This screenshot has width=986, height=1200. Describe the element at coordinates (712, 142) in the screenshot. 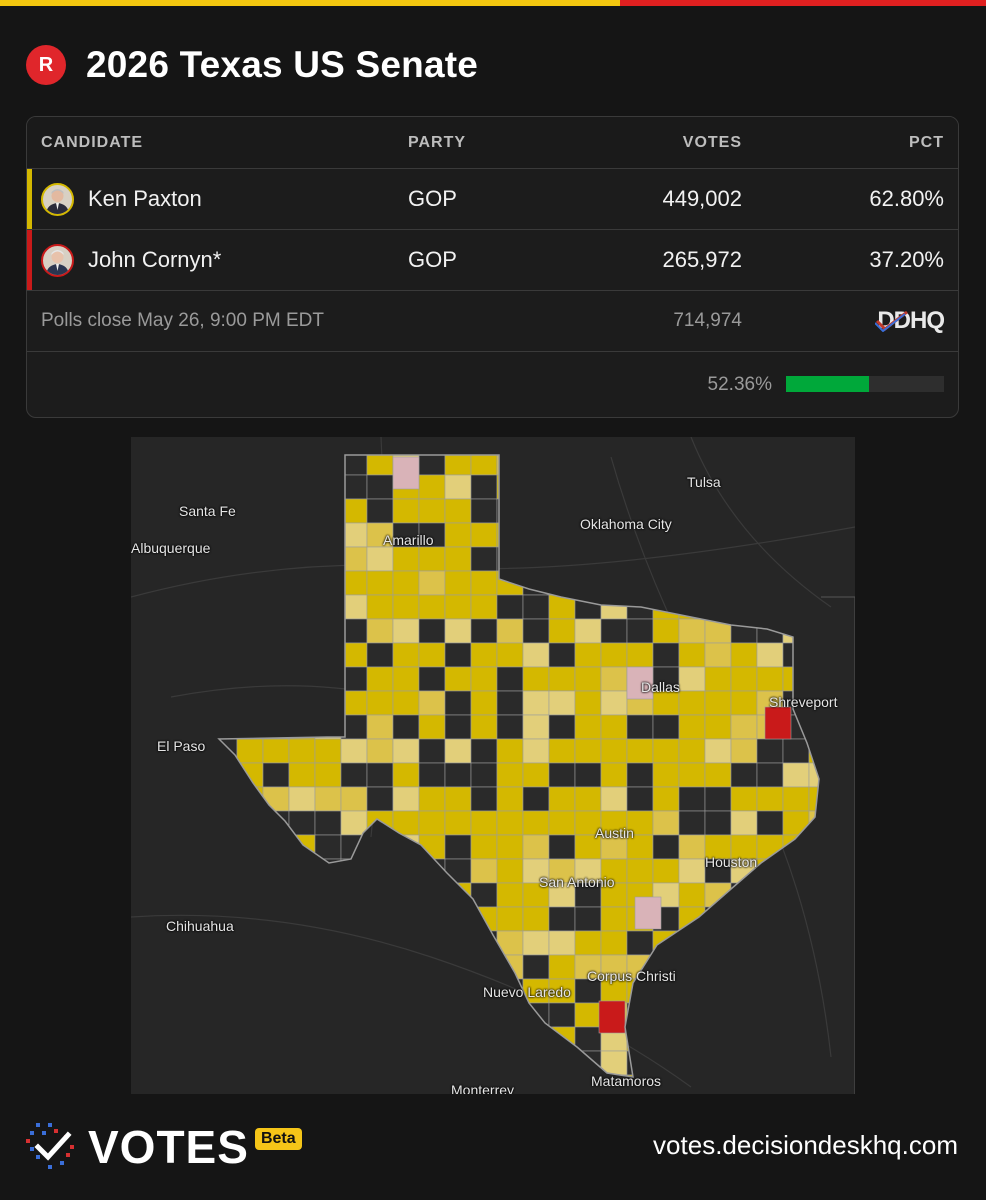

I see `column-header-votes: VOTES` at that location.